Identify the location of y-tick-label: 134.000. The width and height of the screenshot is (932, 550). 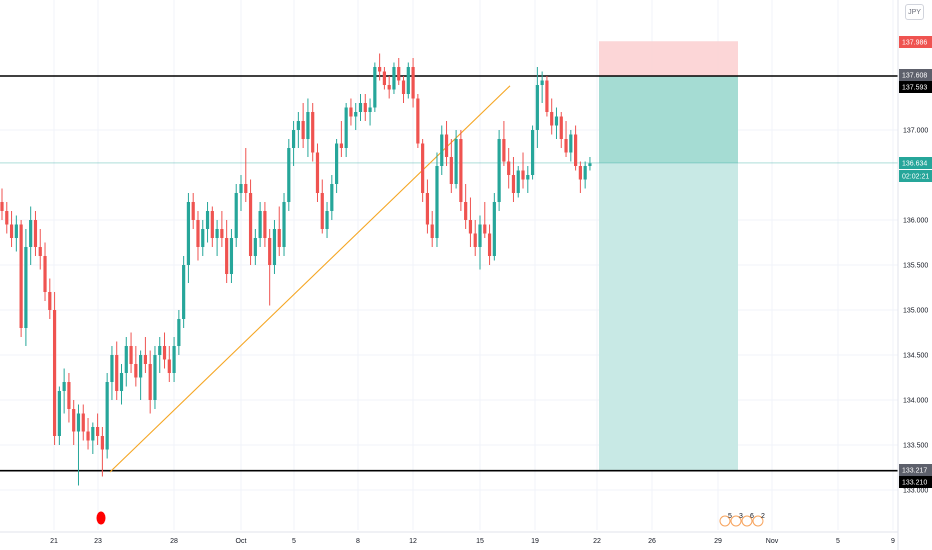
(915, 401).